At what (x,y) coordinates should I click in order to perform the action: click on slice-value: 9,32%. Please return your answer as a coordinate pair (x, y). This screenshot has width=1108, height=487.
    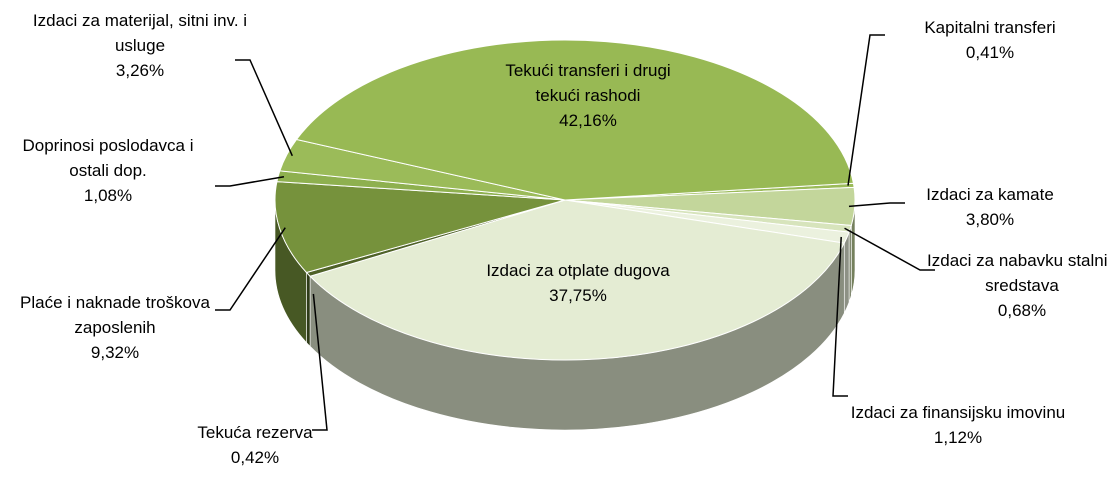
    Looking at the image, I should click on (115, 352).